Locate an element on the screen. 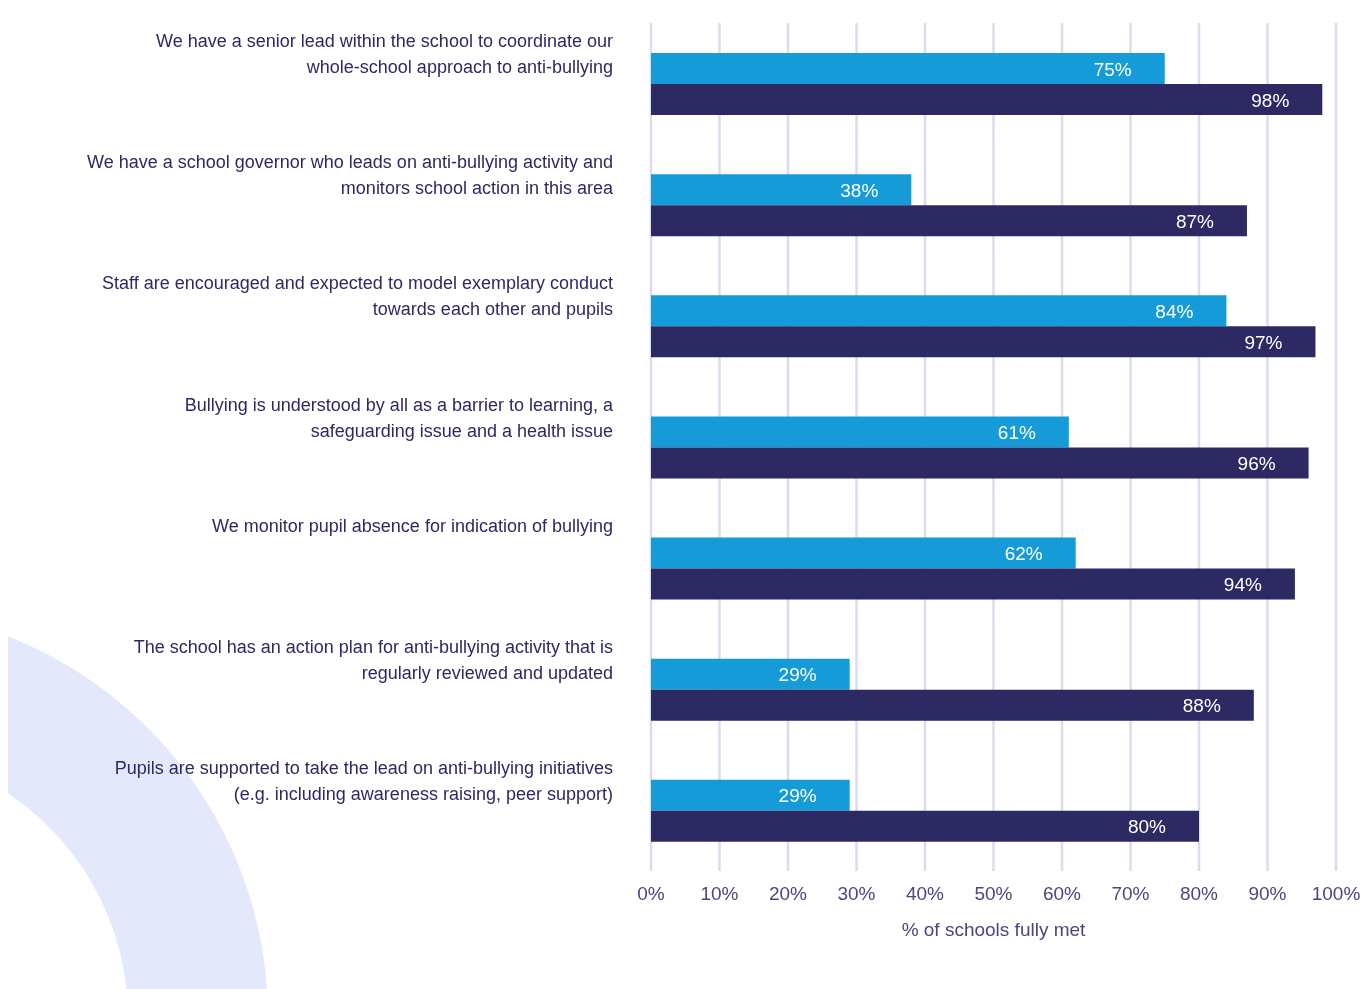 The height and width of the screenshot is (989, 1368). y-tick-label: Bullying is understood by all as a barrier to learning, a safeguarding issue and a health issue is located at coordinates (399, 417).